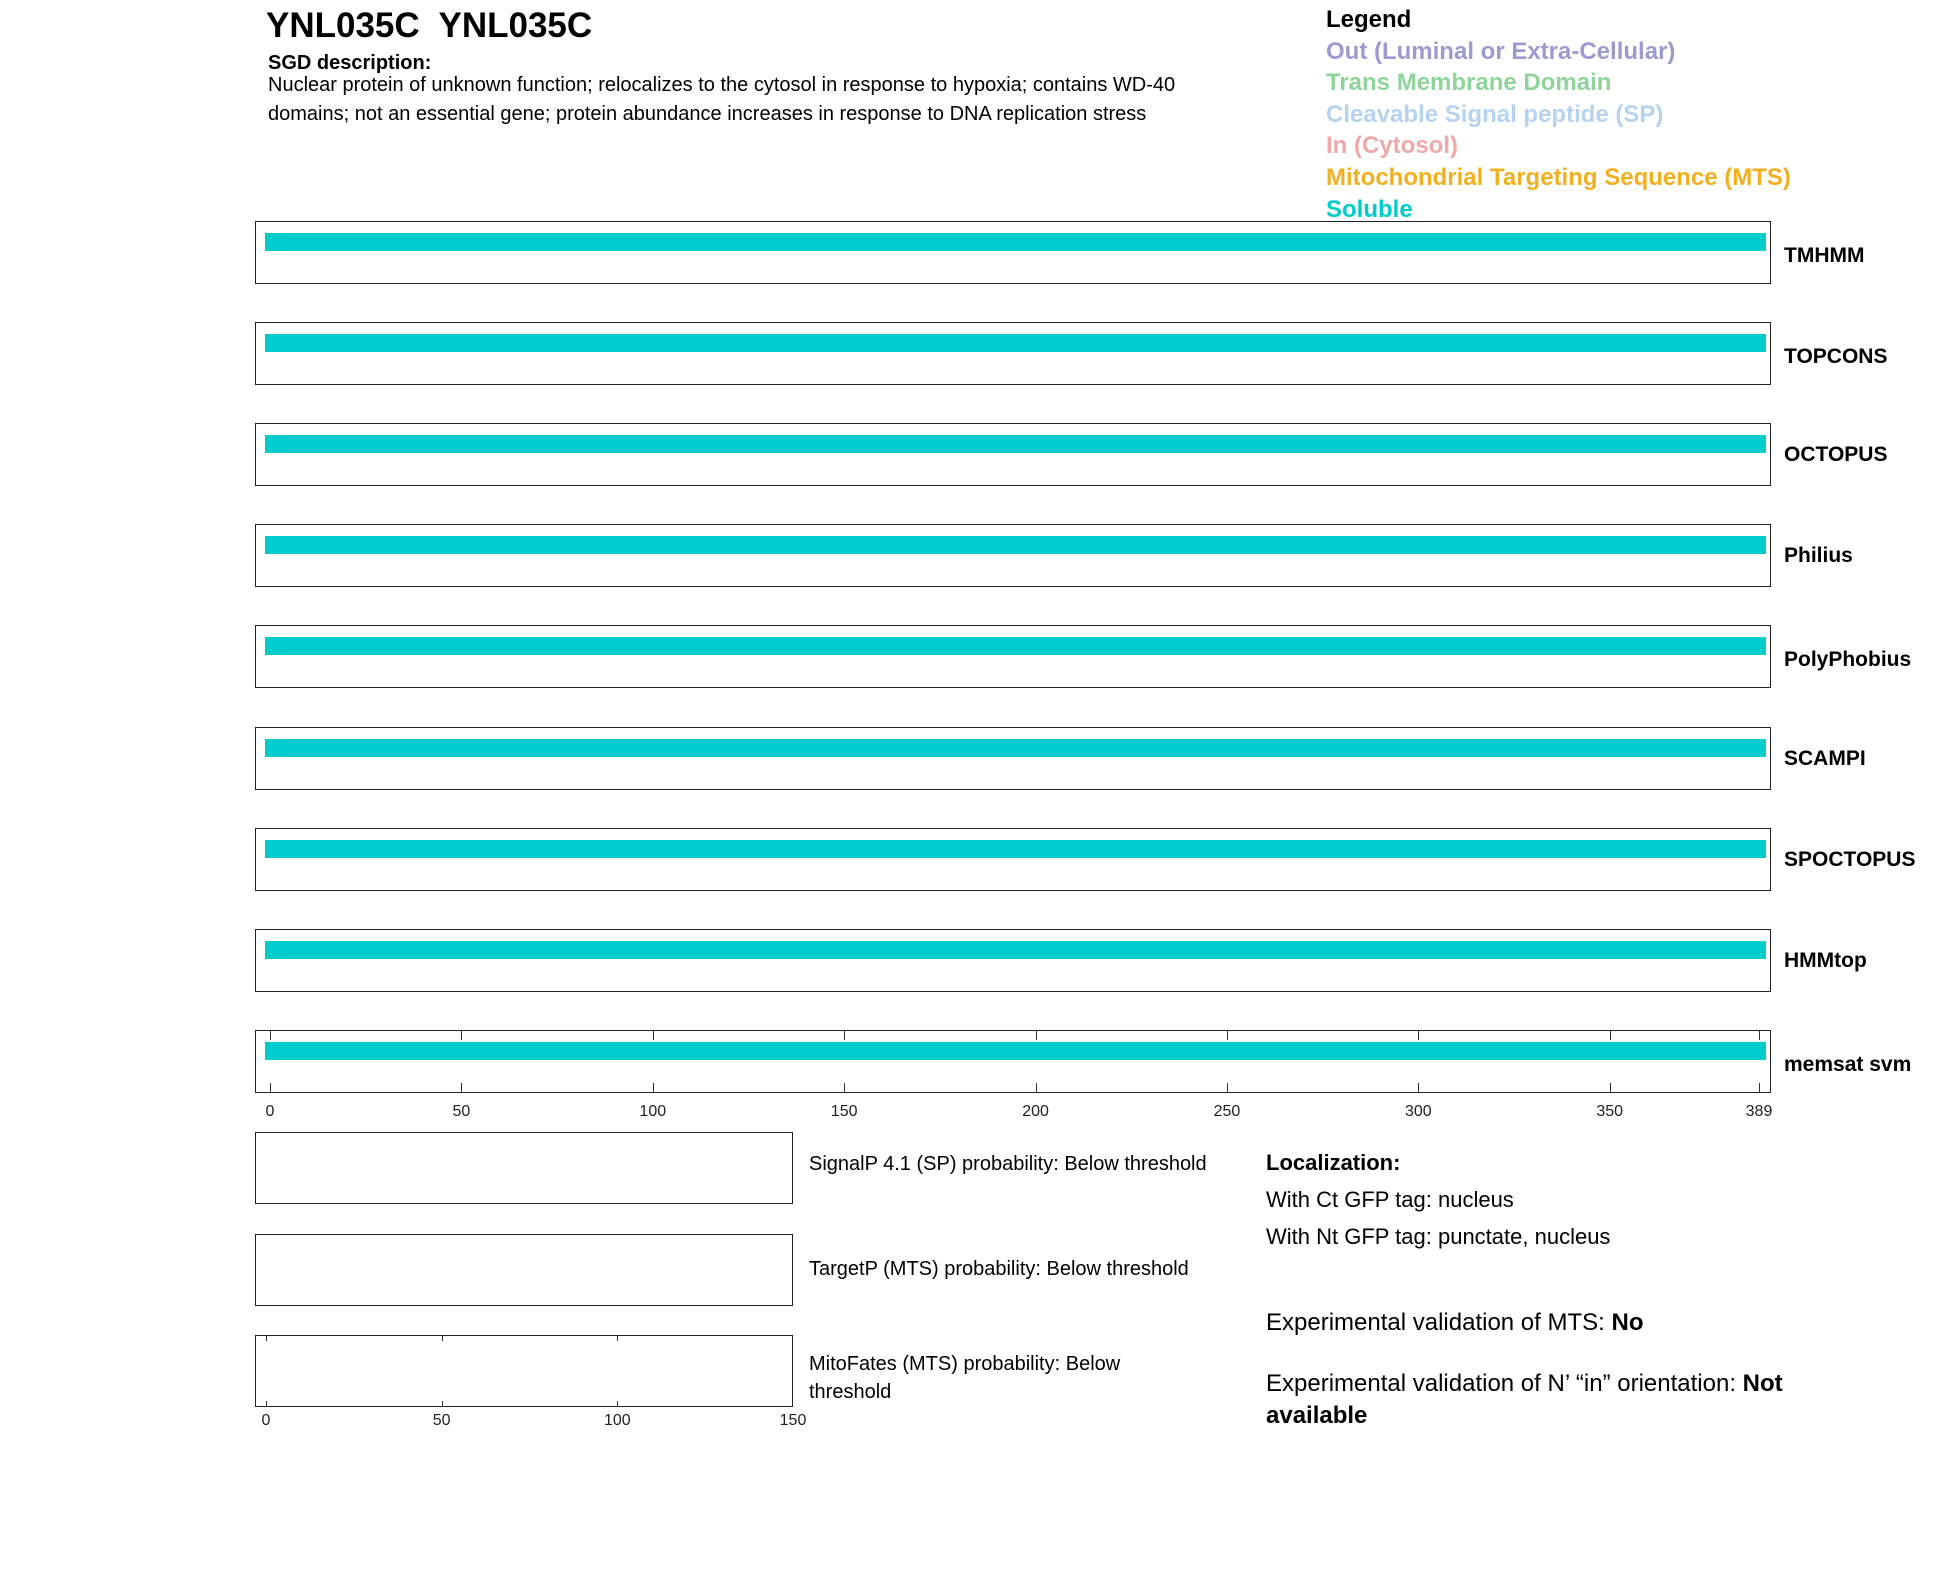 The width and height of the screenshot is (1950, 1573). I want to click on localization-nt: With Nt GFP tag: punctate, nucleus, so click(1438, 1236).